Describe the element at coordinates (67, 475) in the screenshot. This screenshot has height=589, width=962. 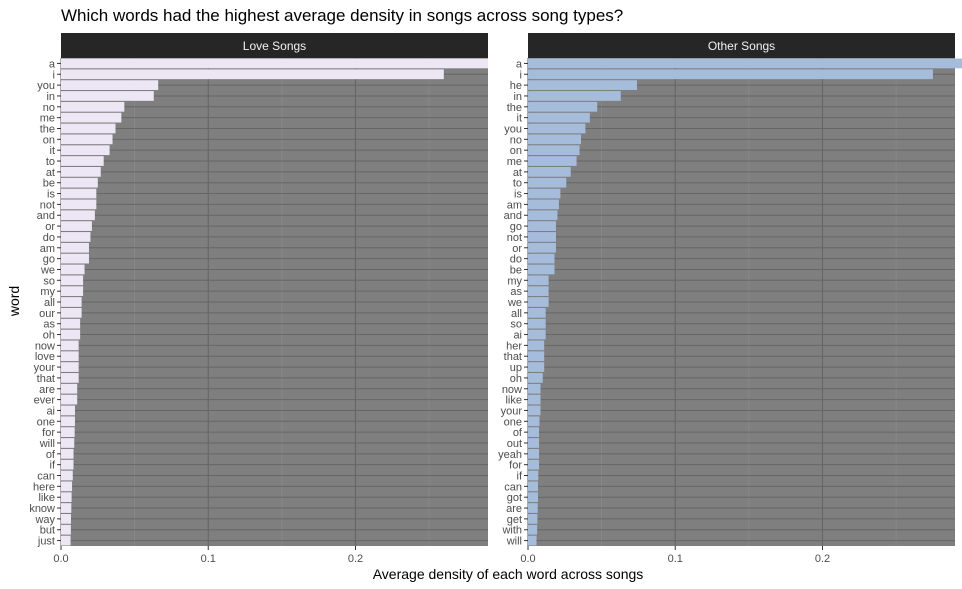
I see `bar-can` at that location.